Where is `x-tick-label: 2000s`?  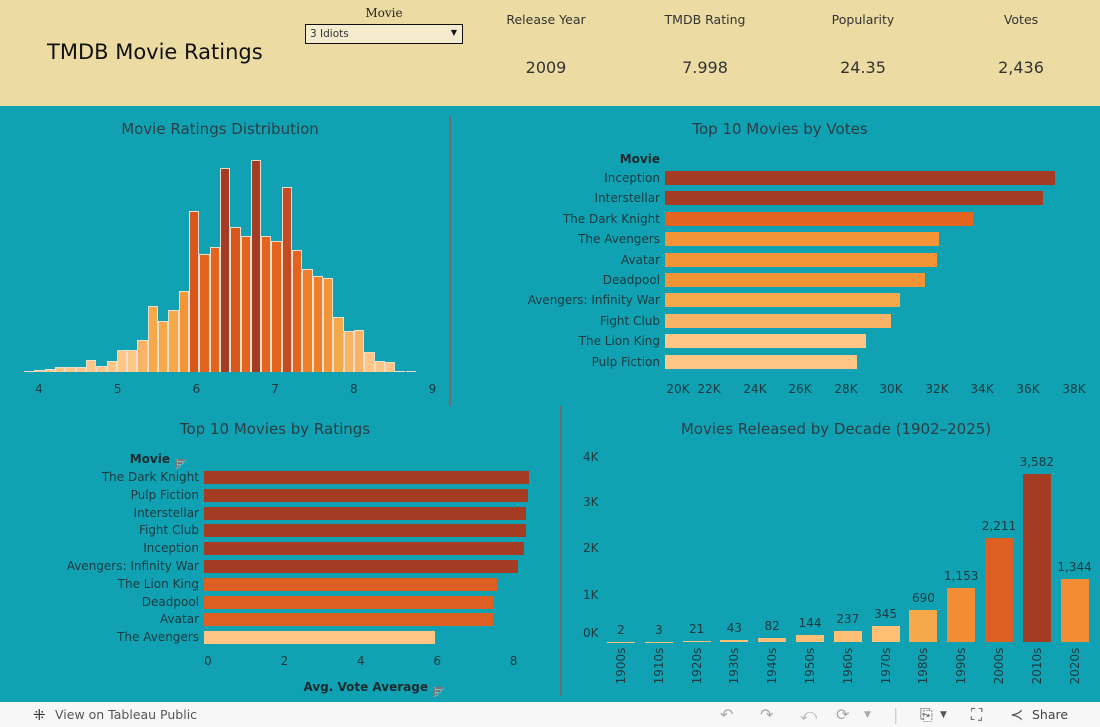 x-tick-label: 2000s is located at coordinates (999, 666).